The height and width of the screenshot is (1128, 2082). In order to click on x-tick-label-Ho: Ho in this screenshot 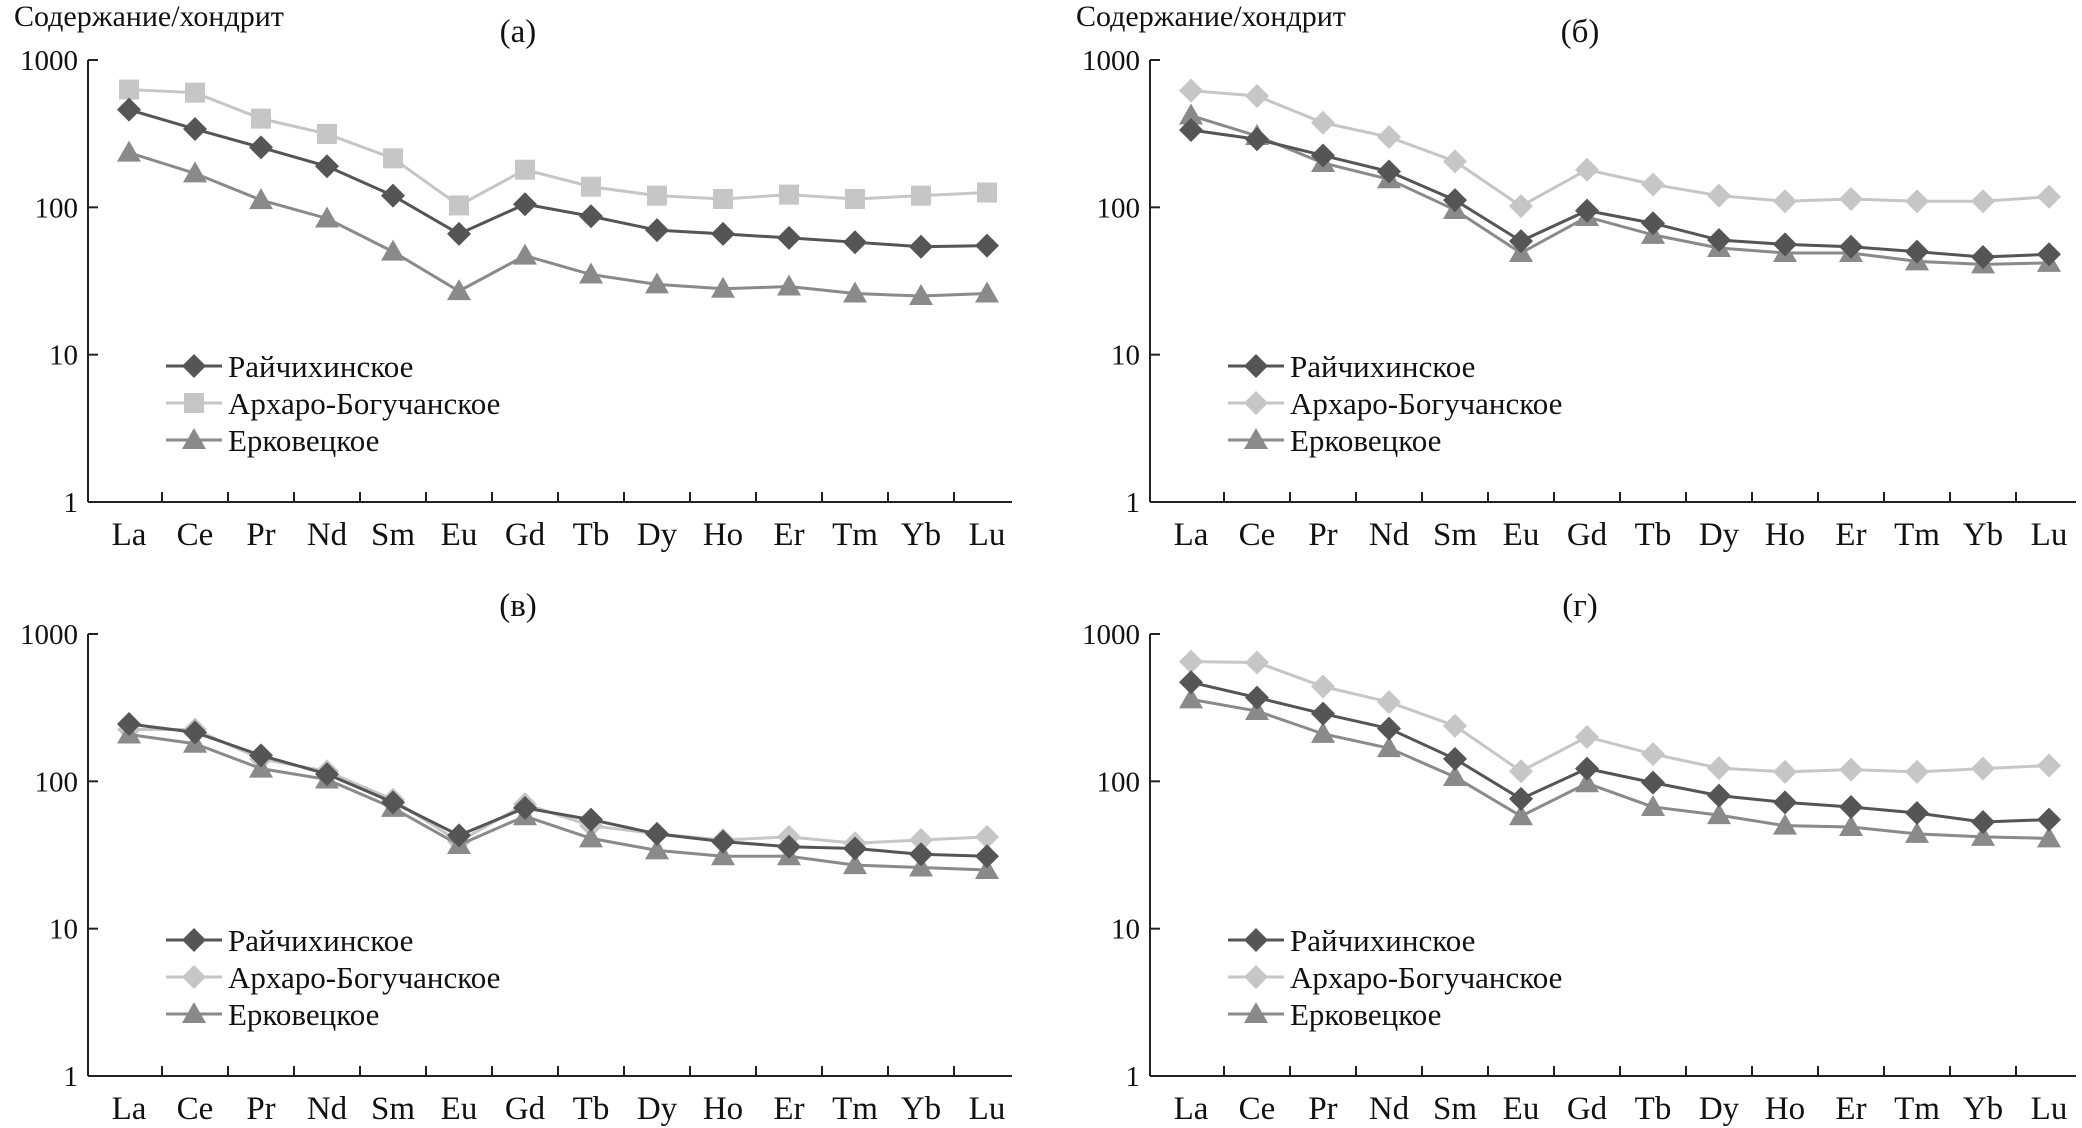, I will do `click(723, 1109)`.